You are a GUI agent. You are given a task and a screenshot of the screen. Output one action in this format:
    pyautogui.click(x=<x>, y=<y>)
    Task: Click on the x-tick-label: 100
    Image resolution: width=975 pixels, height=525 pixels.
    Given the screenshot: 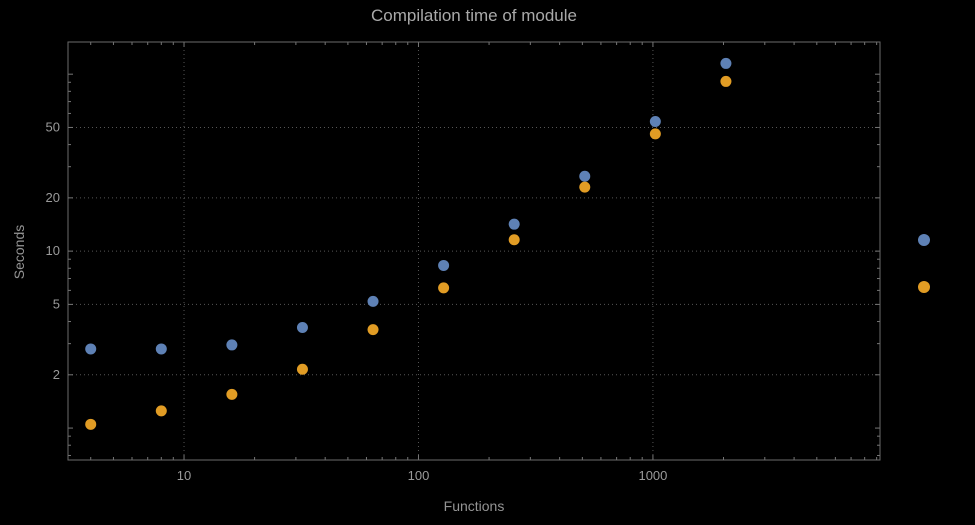 What is the action you would take?
    pyautogui.click(x=419, y=475)
    